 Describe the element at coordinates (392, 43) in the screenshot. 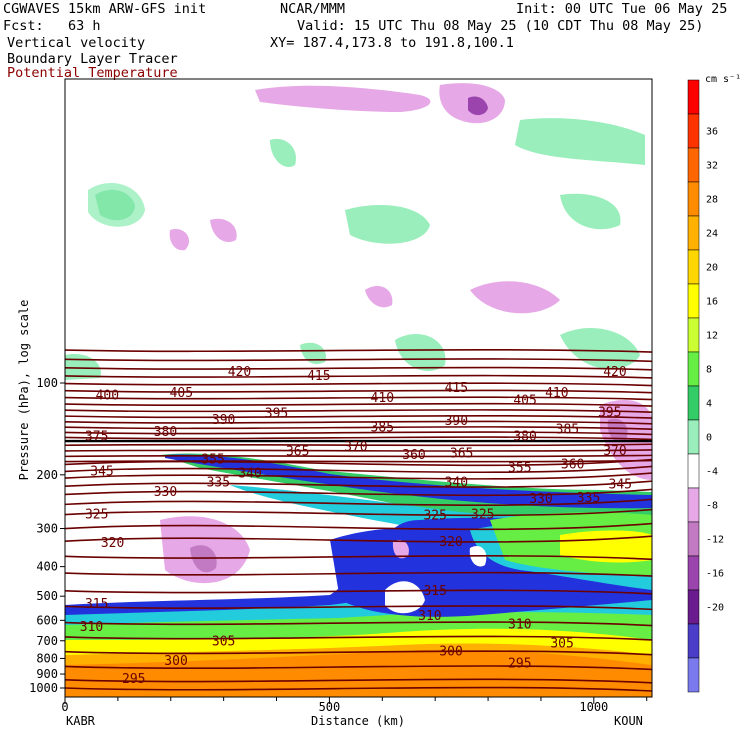

I see `xy-endpoints: XY= 187.4,173.8 to 191.8,100.1` at that location.